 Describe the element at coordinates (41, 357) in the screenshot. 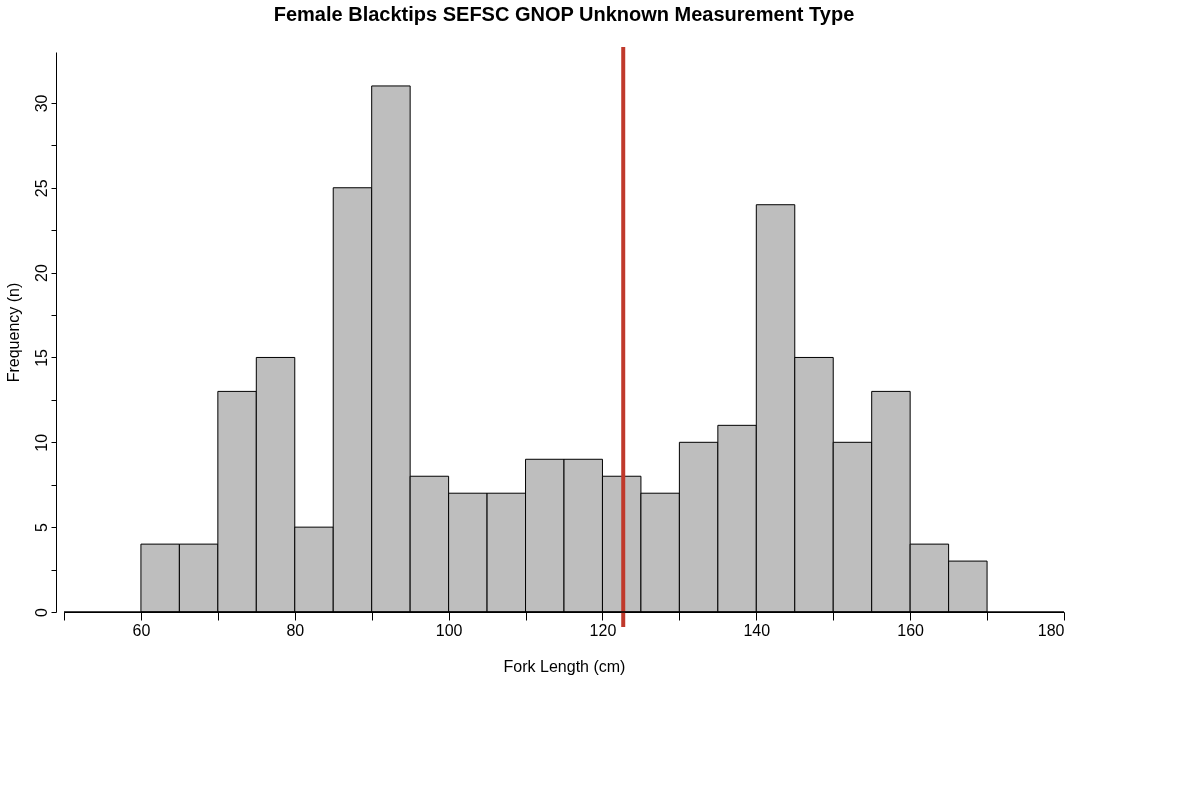

I see `y-tick-label: 15` at that location.